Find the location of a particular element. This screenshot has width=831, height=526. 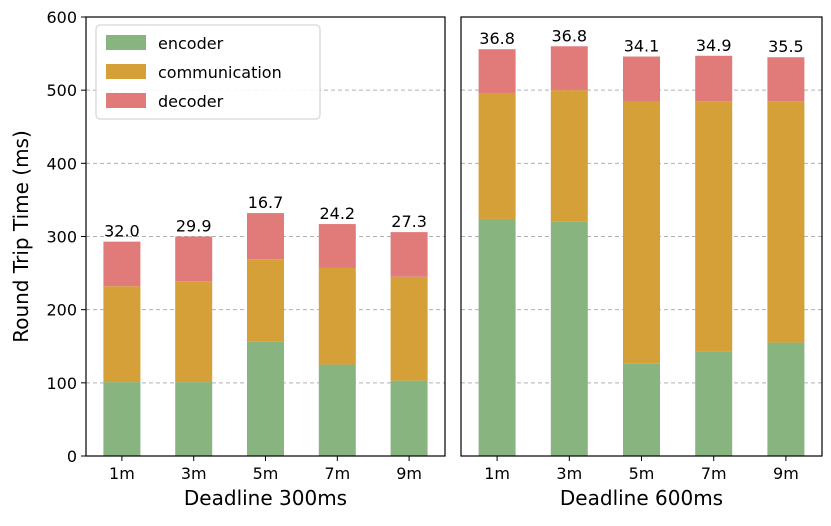

bar-encoder-3m-panel2 is located at coordinates (569, 338).